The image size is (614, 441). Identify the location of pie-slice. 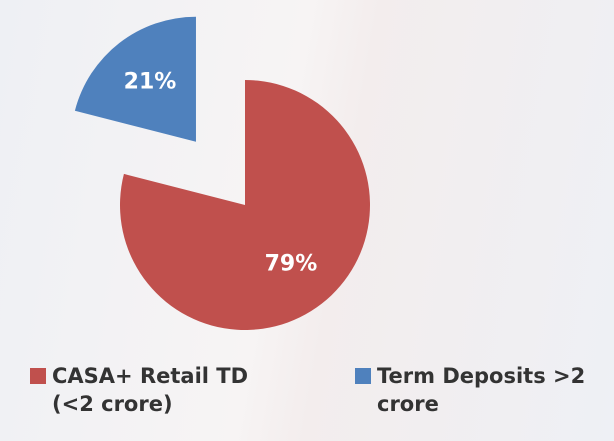
(135, 79).